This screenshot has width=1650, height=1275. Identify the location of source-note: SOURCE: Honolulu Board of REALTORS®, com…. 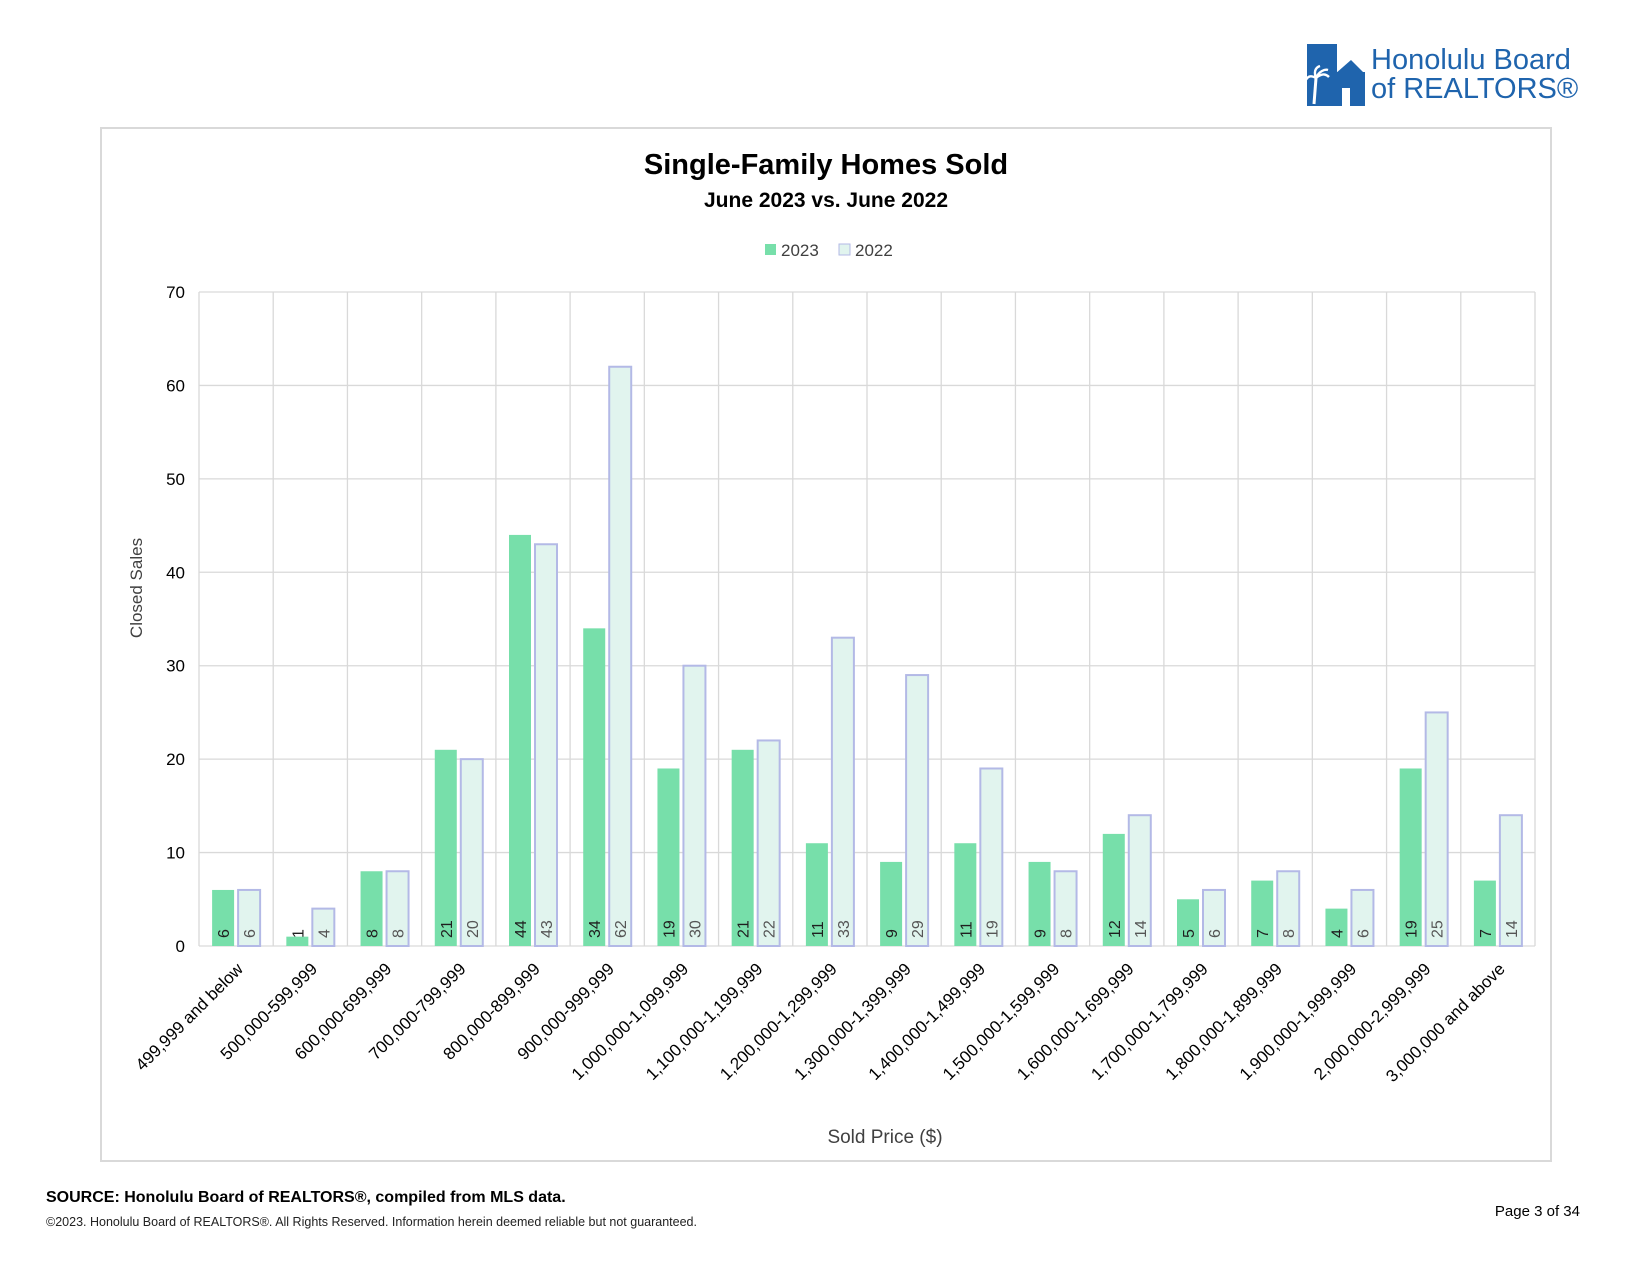
(306, 1197).